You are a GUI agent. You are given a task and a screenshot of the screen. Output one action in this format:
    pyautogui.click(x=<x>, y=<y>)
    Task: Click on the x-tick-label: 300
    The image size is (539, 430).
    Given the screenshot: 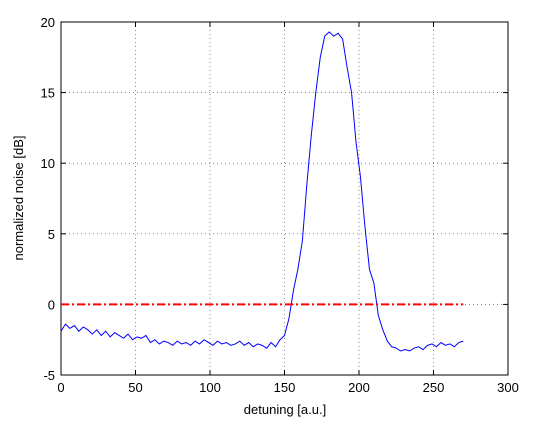 What is the action you would take?
    pyautogui.click(x=508, y=387)
    